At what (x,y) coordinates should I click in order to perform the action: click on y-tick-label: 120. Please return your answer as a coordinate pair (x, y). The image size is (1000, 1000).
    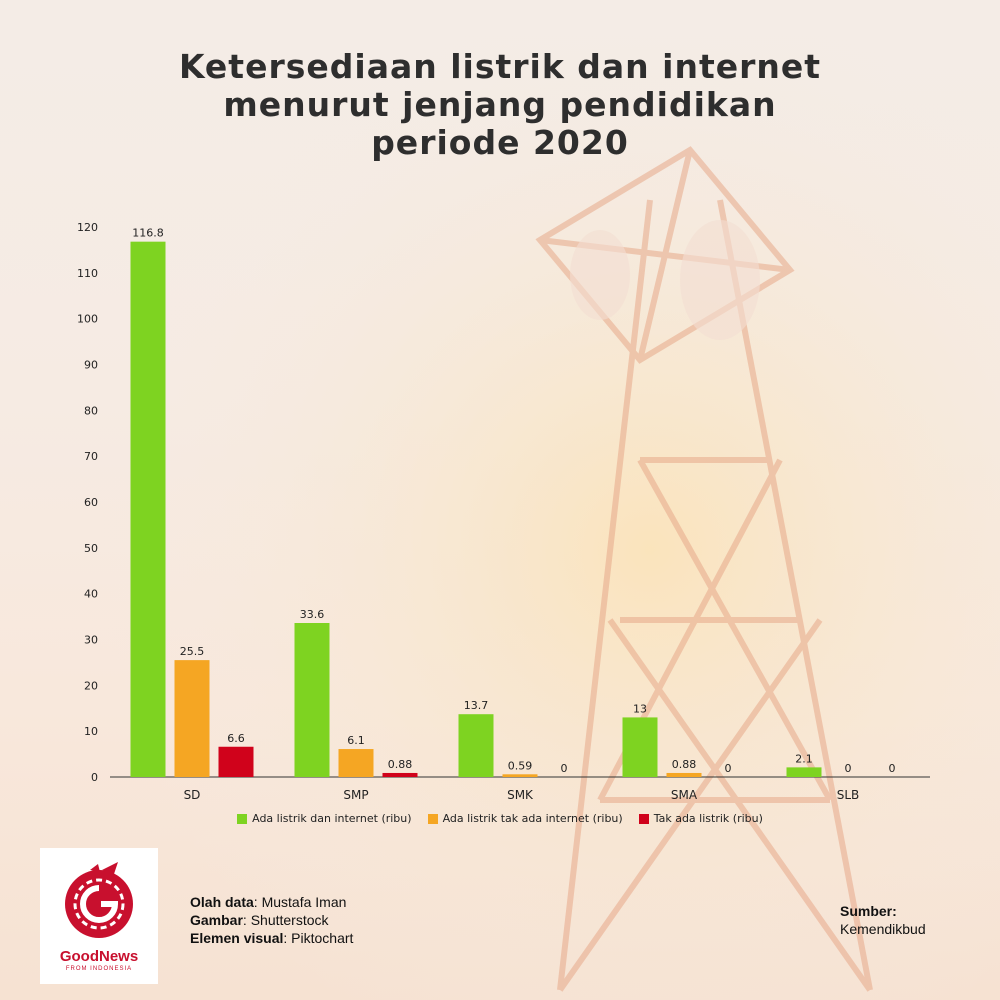
    Looking at the image, I should click on (87, 227).